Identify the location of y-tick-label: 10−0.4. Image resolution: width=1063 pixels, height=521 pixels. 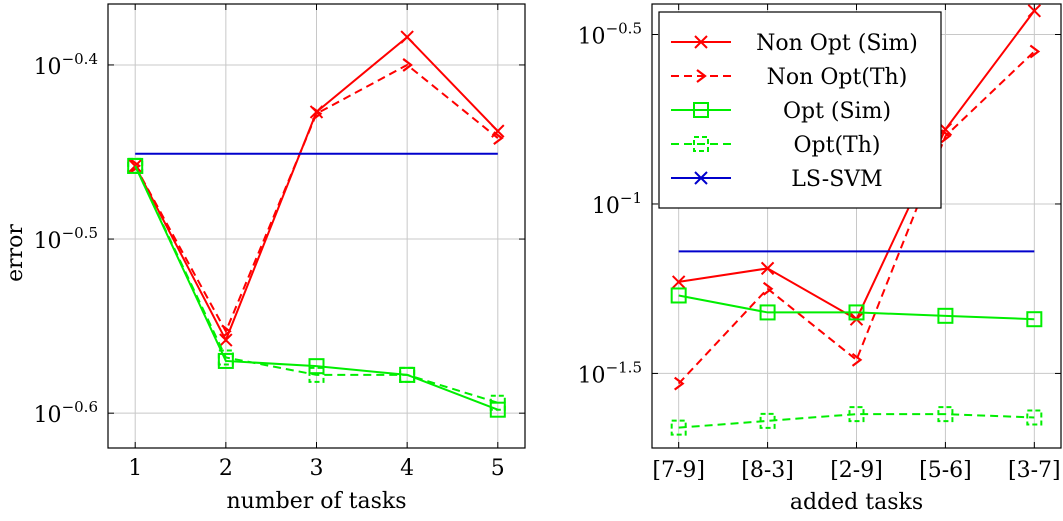
(66, 65).